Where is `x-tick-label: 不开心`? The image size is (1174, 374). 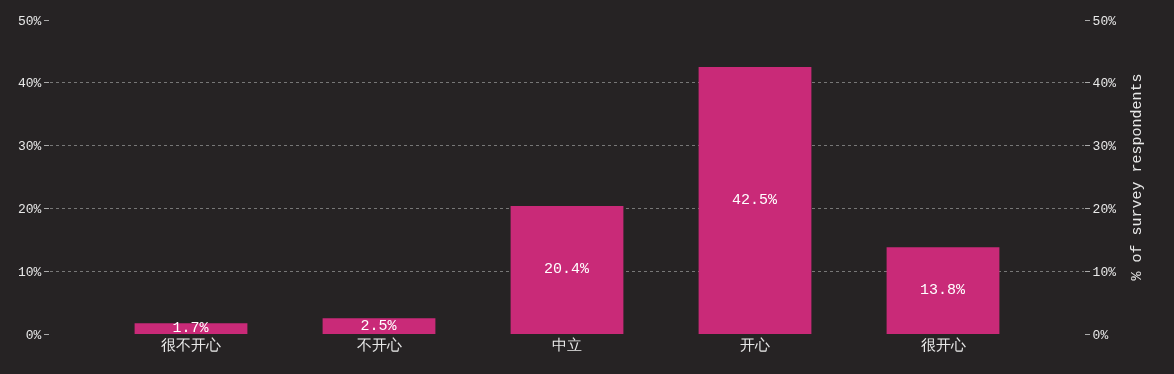 x-tick-label: 不开心 is located at coordinates (379, 346).